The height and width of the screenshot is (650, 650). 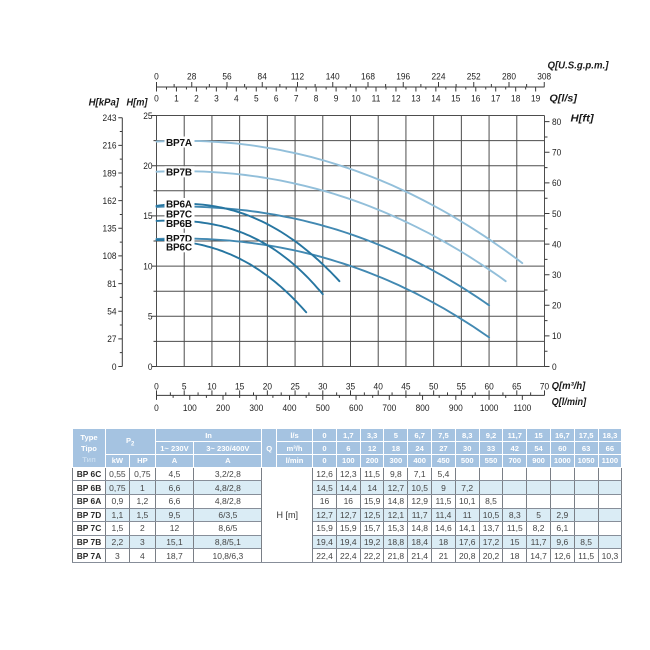 I want to click on svg-text: 308, so click(x=544, y=76).